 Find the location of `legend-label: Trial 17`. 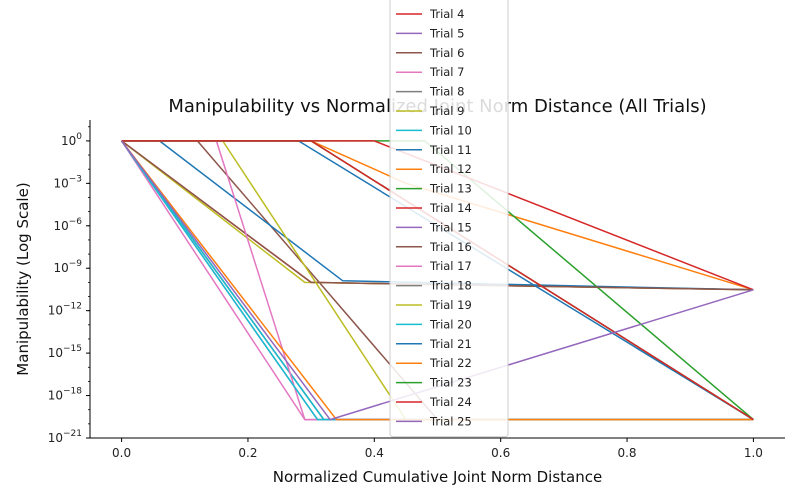

legend-label: Trial 17 is located at coordinates (450, 266).